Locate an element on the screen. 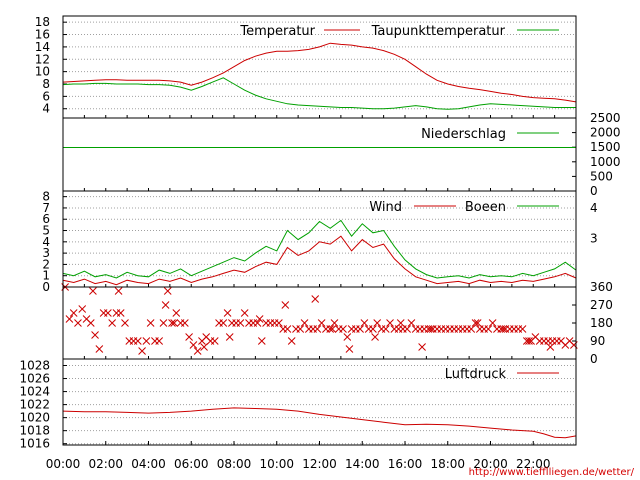  y-tick-label: 18 is located at coordinates (42, 22).